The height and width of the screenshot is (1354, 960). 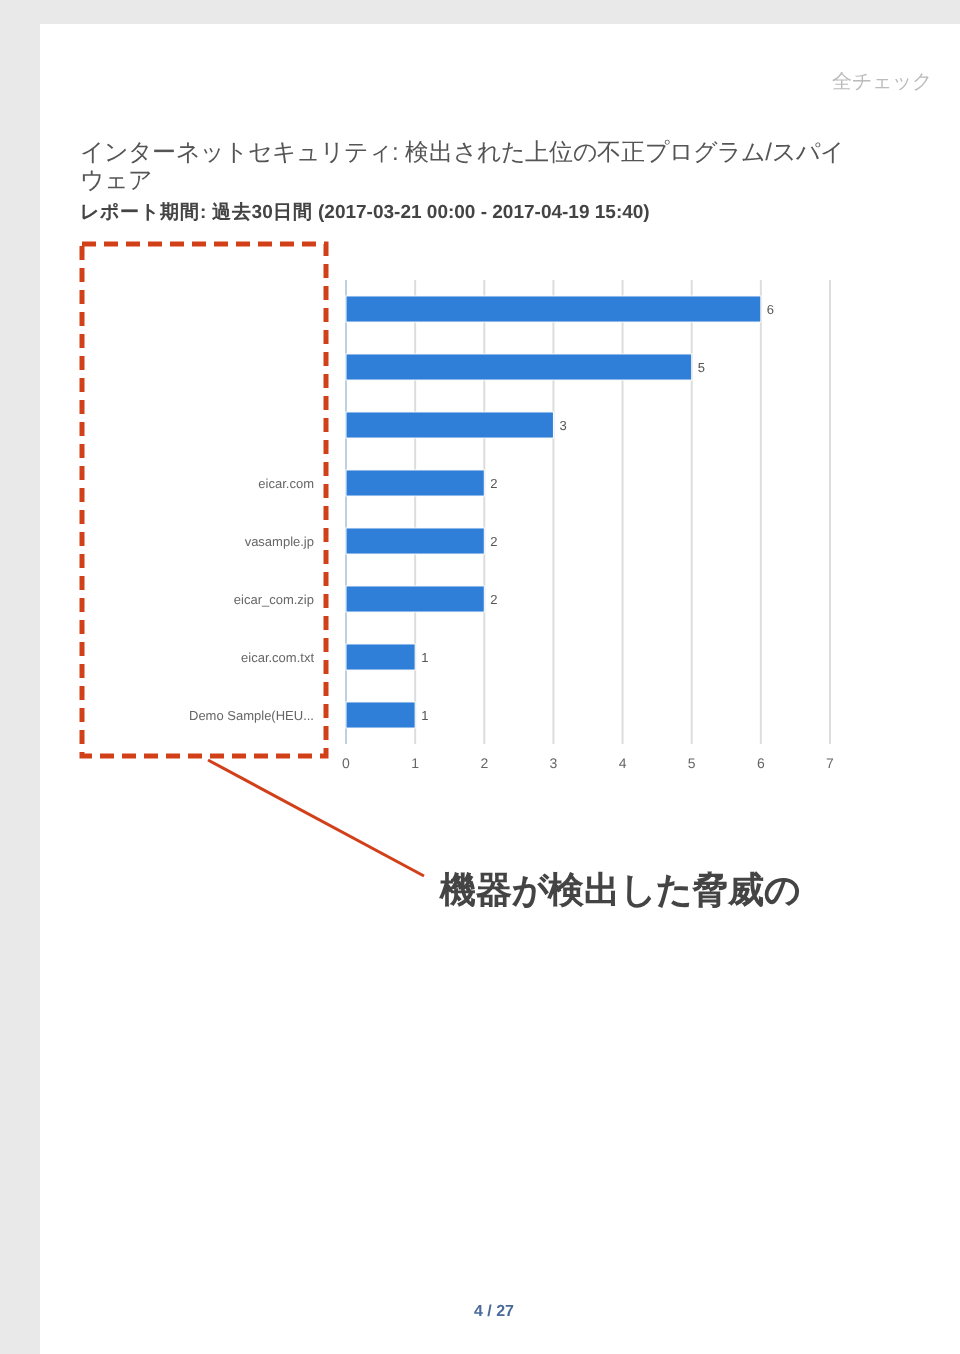 I want to click on chart-subtitle: レポート期間: 過去30日間 (2017-03-21 00:00 - 2017-04-19 15:40), so click(x=365, y=212).